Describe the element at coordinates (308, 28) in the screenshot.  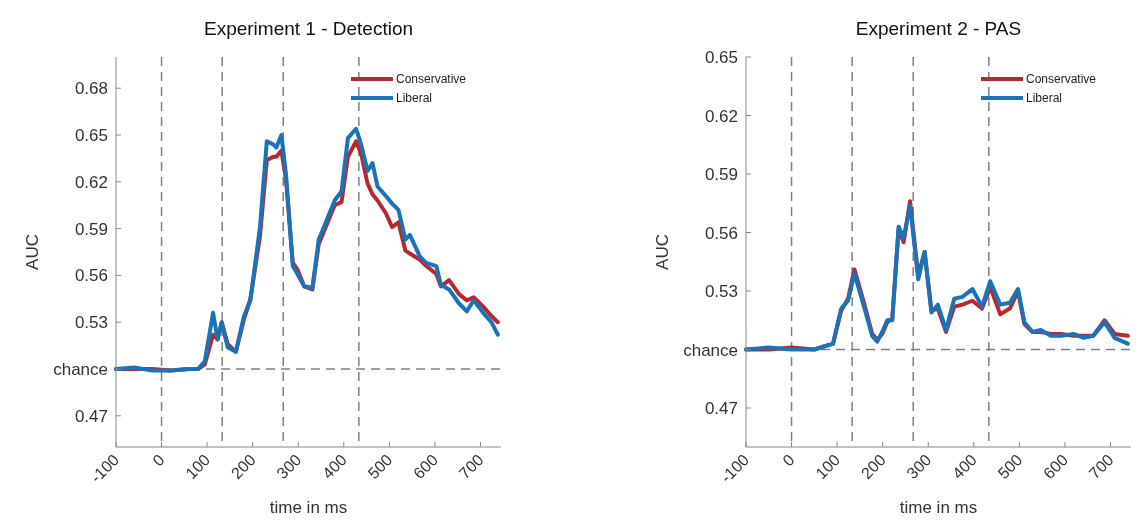
I see `chart-title: Experiment 1 - Detection` at that location.